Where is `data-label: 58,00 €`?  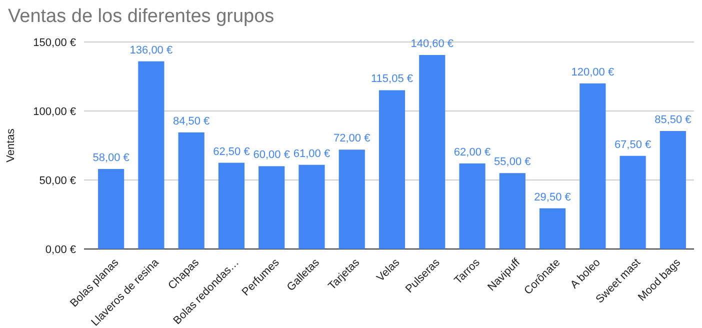 data-label: 58,00 € is located at coordinates (111, 158).